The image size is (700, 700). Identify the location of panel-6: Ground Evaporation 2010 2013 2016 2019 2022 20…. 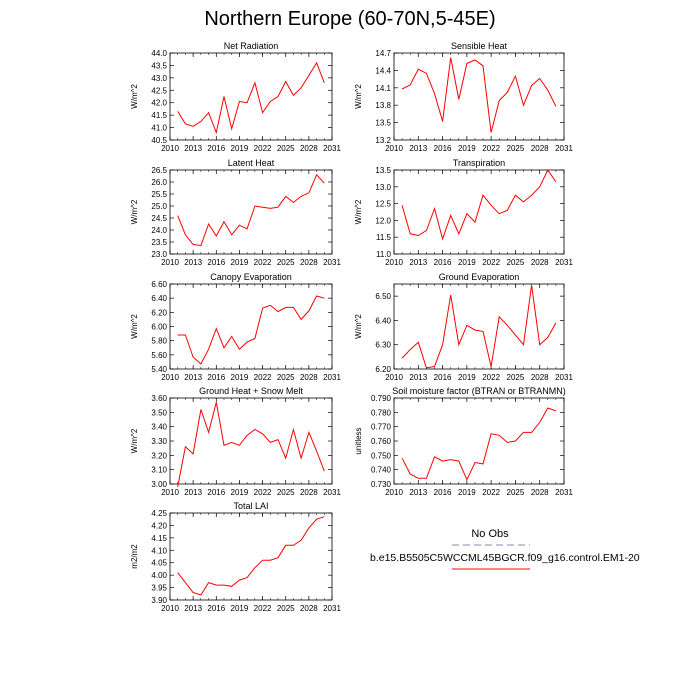
(463, 327).